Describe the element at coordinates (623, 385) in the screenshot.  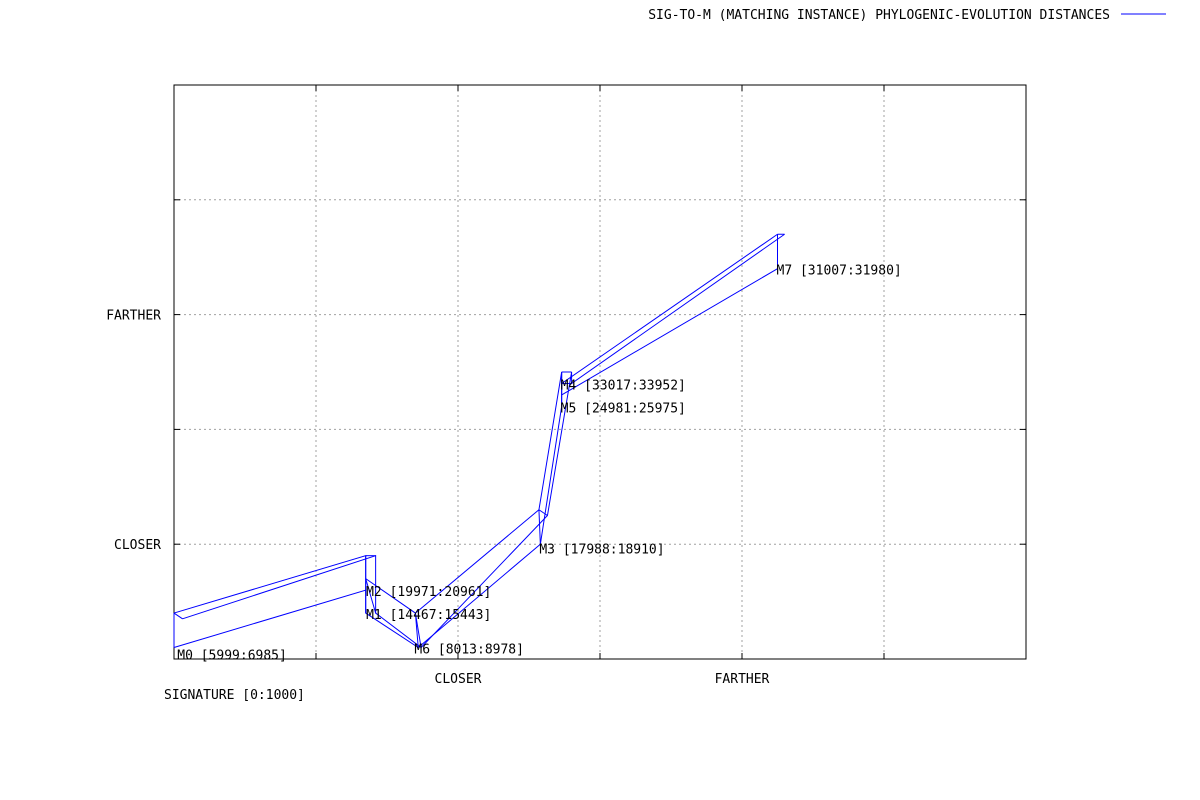
I see `point-label-m4: M4 [33017:33952]` at that location.